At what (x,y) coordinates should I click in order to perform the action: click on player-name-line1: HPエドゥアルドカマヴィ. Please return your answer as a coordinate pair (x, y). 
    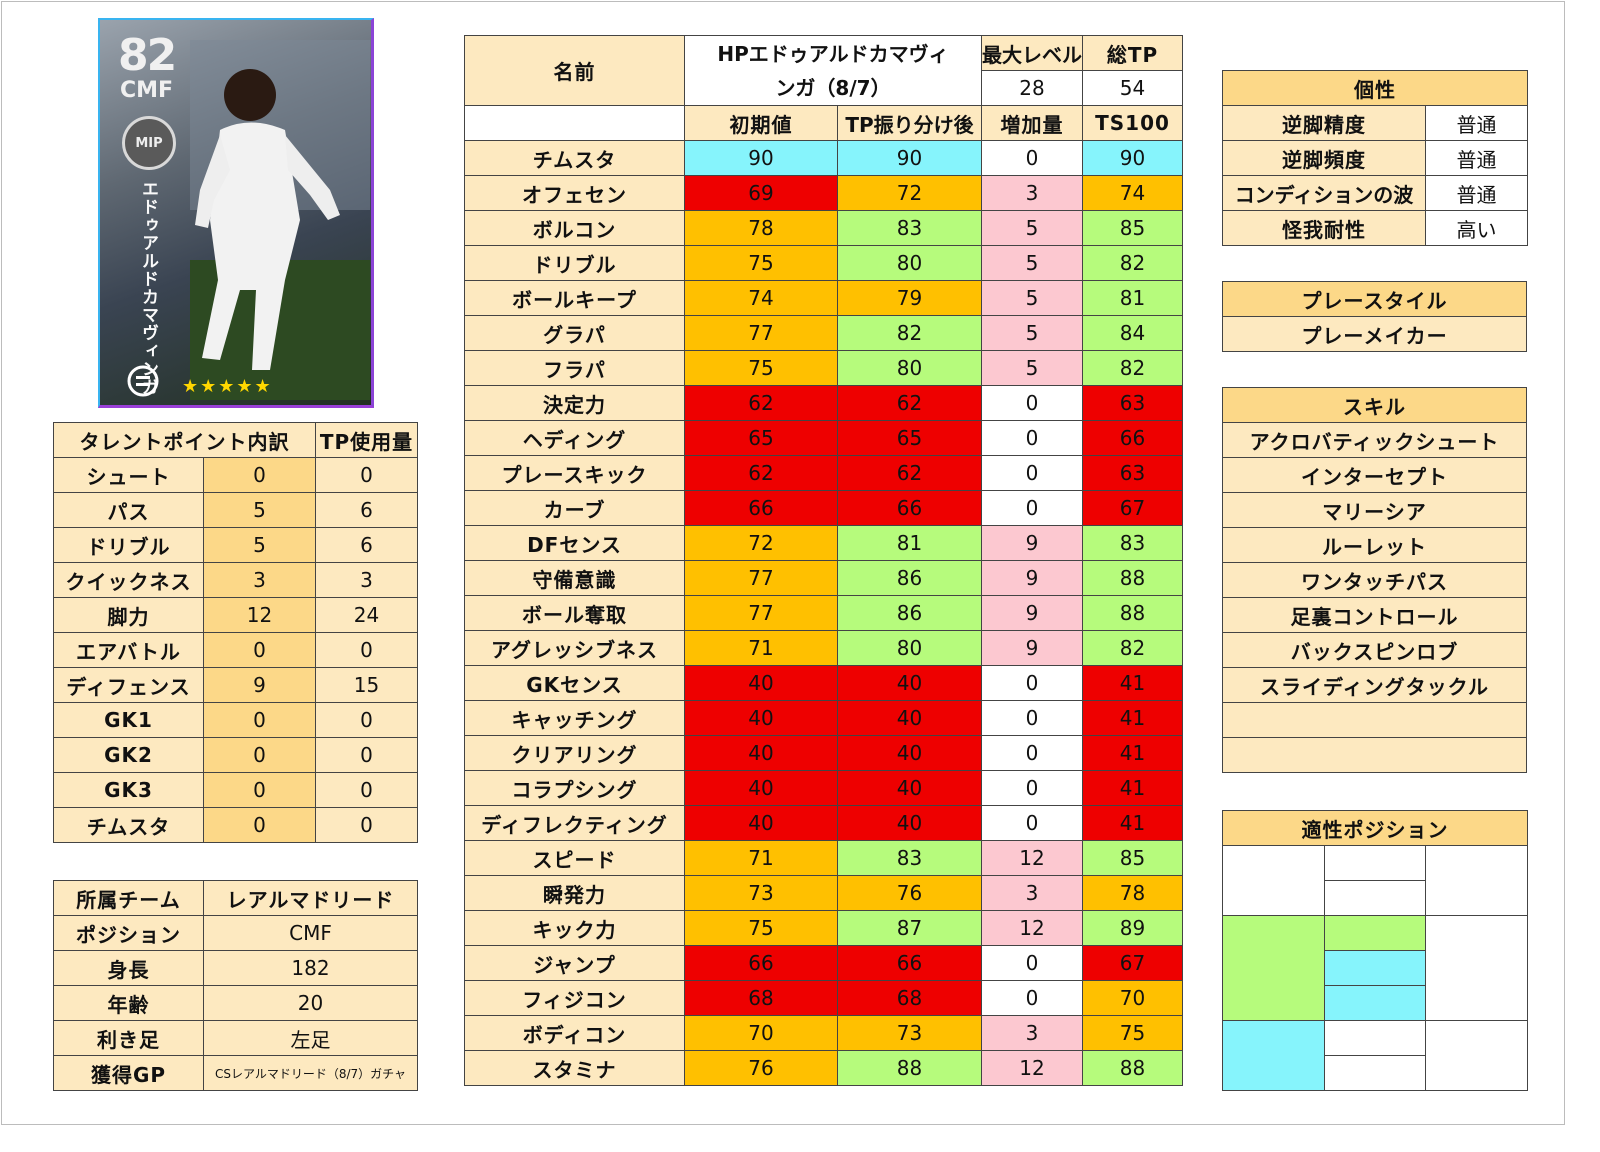
    Looking at the image, I should click on (833, 53).